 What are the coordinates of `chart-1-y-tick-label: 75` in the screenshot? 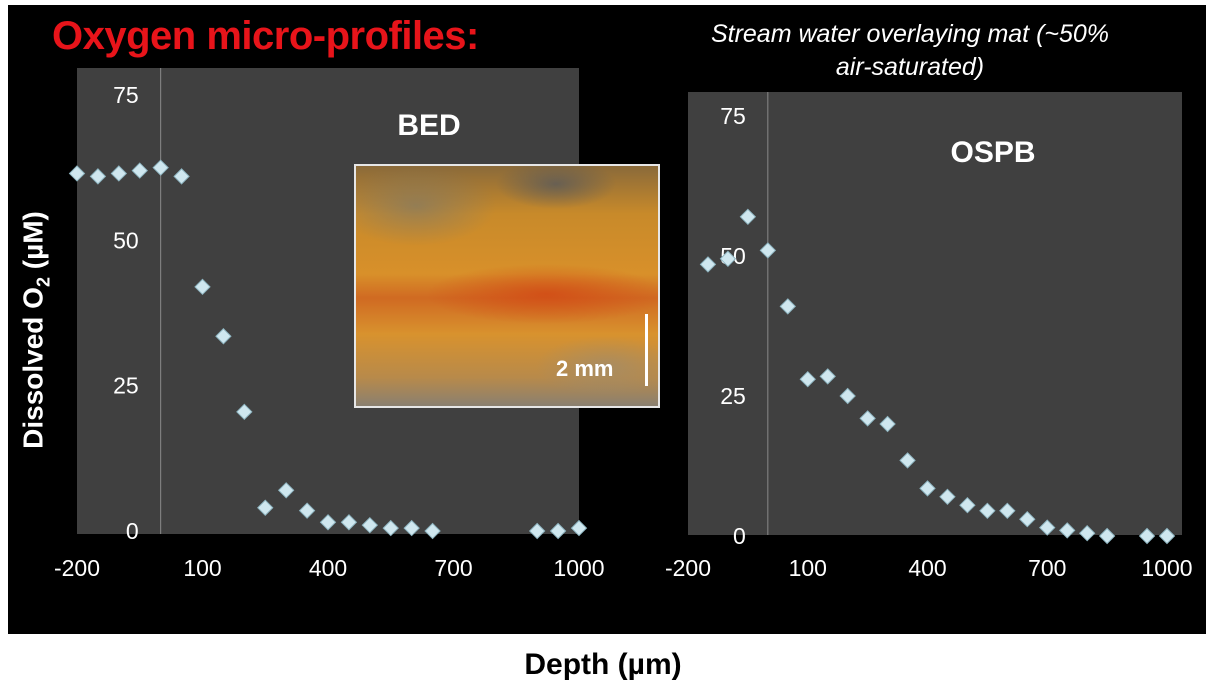 It's located at (126, 95).